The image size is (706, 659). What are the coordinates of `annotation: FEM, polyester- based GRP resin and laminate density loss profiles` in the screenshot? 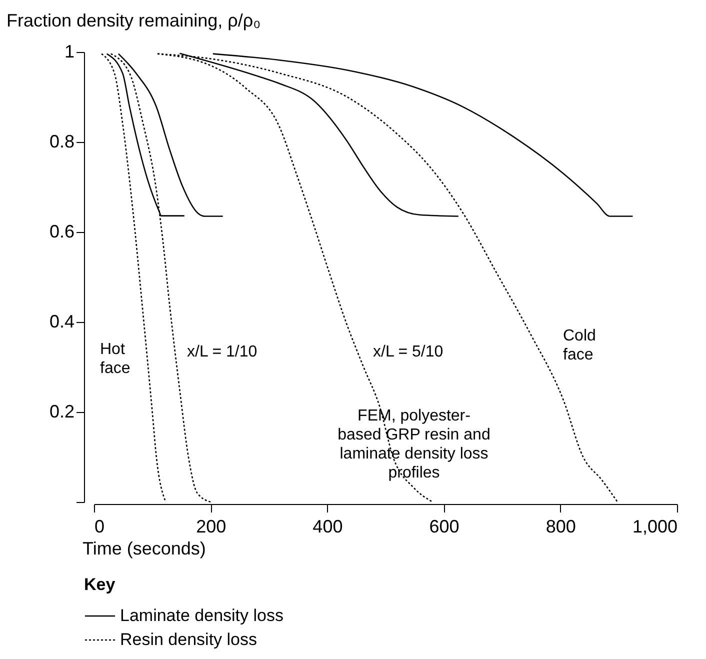 It's located at (414, 445).